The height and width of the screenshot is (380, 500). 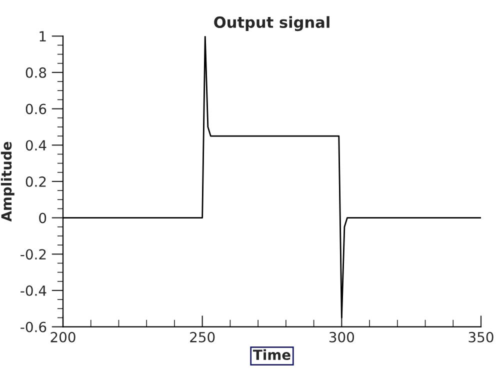 I want to click on y-axis-title: Amplitude, so click(x=7, y=182).